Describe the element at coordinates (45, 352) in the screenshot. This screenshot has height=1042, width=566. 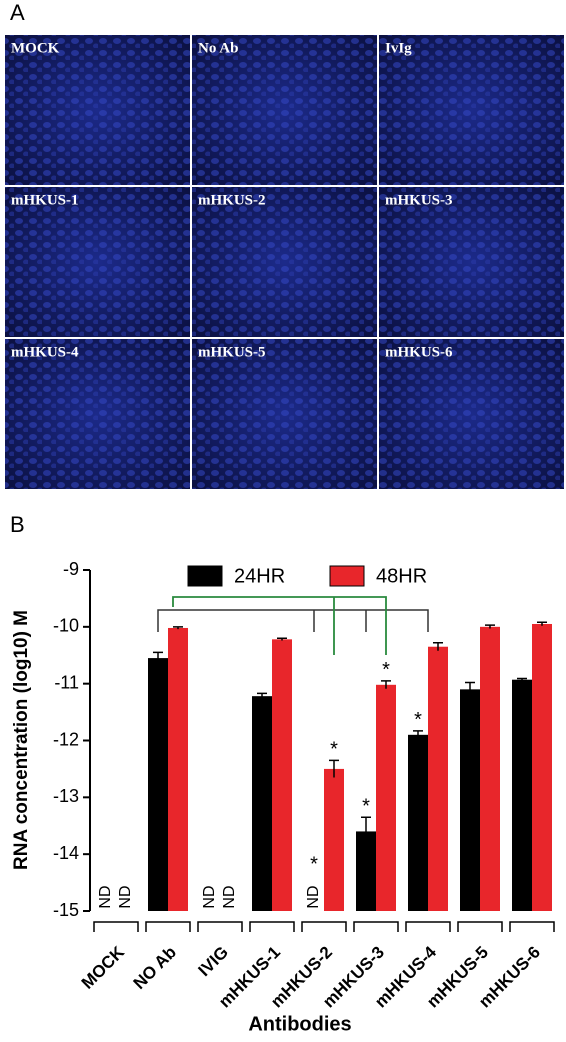
I see `micrograph-label: mHKUS-4` at that location.